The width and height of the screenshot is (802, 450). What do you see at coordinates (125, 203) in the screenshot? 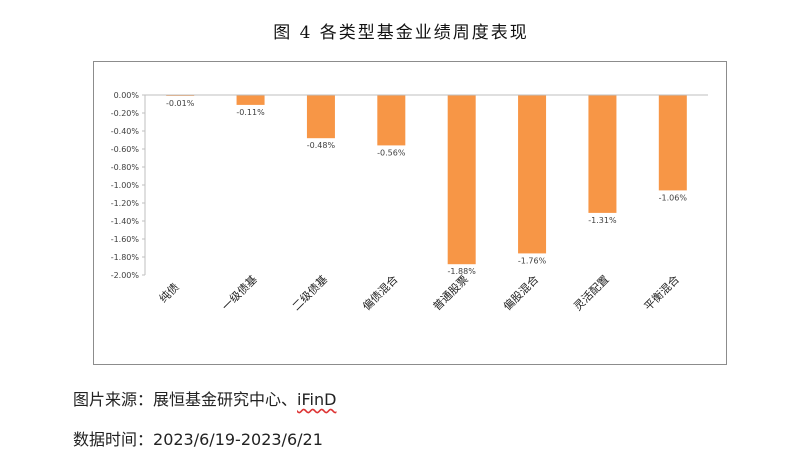
I see `y-tick-label: -1.20%` at bounding box center [125, 203].